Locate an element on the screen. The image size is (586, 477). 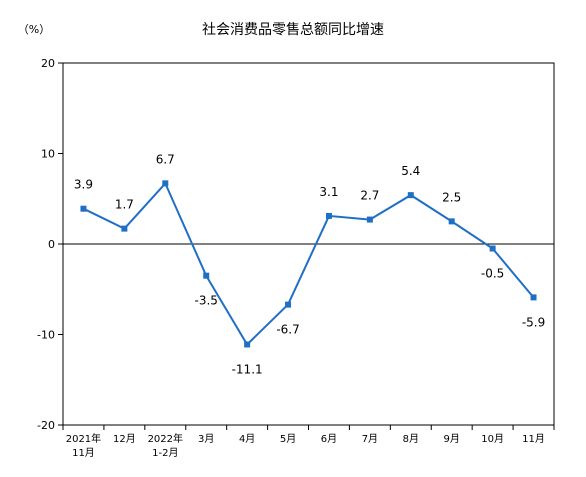
x-tick-label: 2021年 is located at coordinates (83, 438).